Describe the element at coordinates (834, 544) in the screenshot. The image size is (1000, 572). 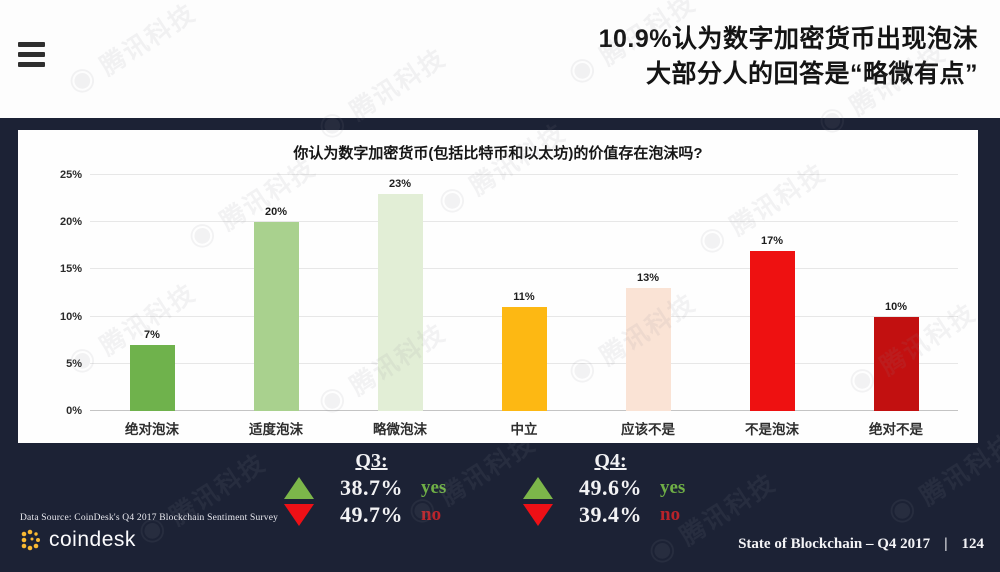
I see `report-title: State of Blockchain – Q4 2017` at that location.